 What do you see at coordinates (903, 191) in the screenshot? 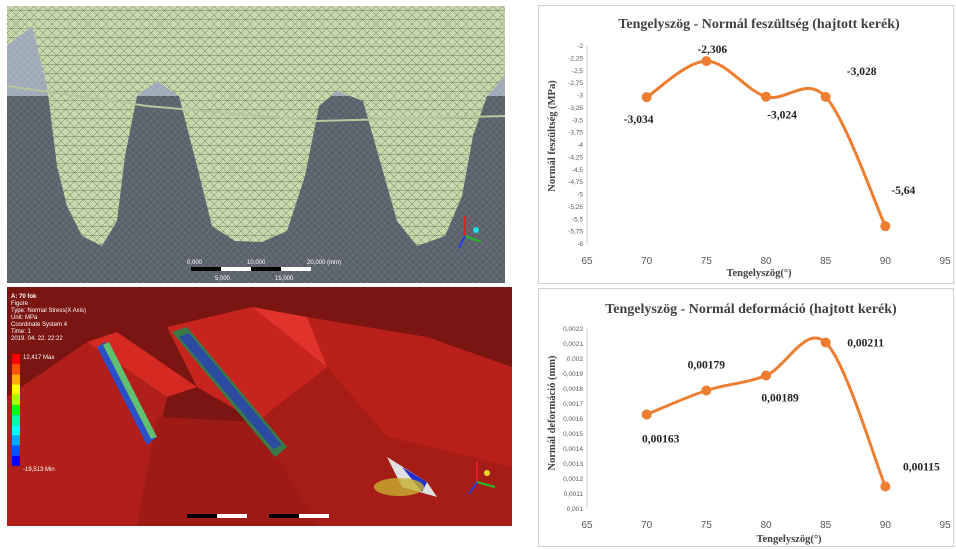
I see `data-label: -5,64` at bounding box center [903, 191].